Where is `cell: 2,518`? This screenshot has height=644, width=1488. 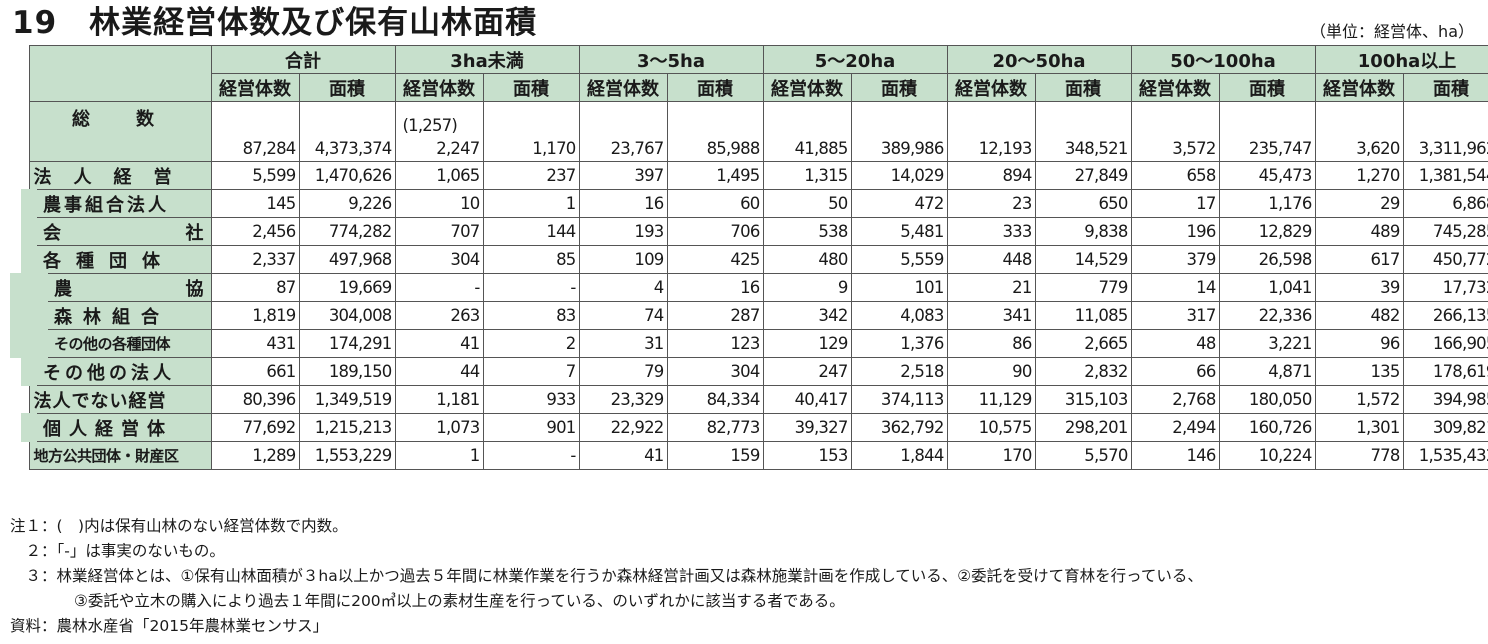 cell: 2,518 is located at coordinates (899, 371).